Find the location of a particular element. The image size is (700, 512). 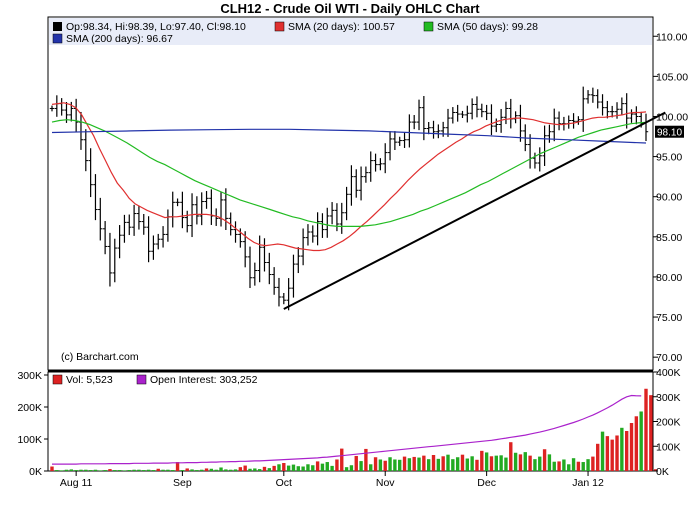

sma200-legend-swatch is located at coordinates (57, 38).